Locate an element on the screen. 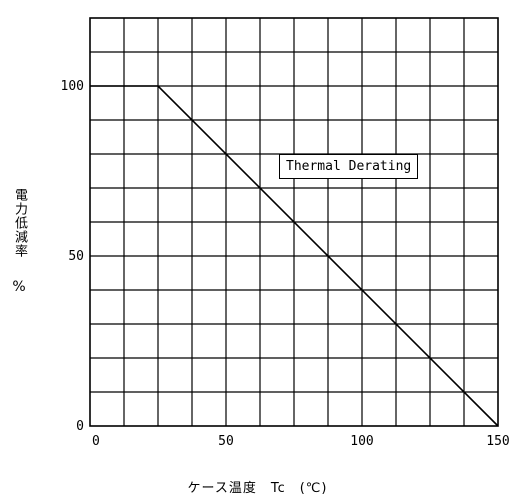 The width and height of the screenshot is (515, 504). y-axis-label: 電力低減率 % is located at coordinates (19, 242).